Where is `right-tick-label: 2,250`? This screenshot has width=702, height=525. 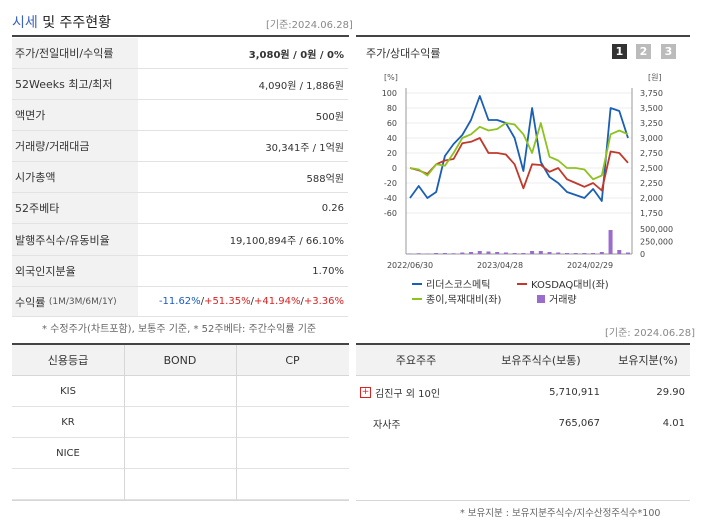
right-tick-label: 2,250 is located at coordinates (651, 183).